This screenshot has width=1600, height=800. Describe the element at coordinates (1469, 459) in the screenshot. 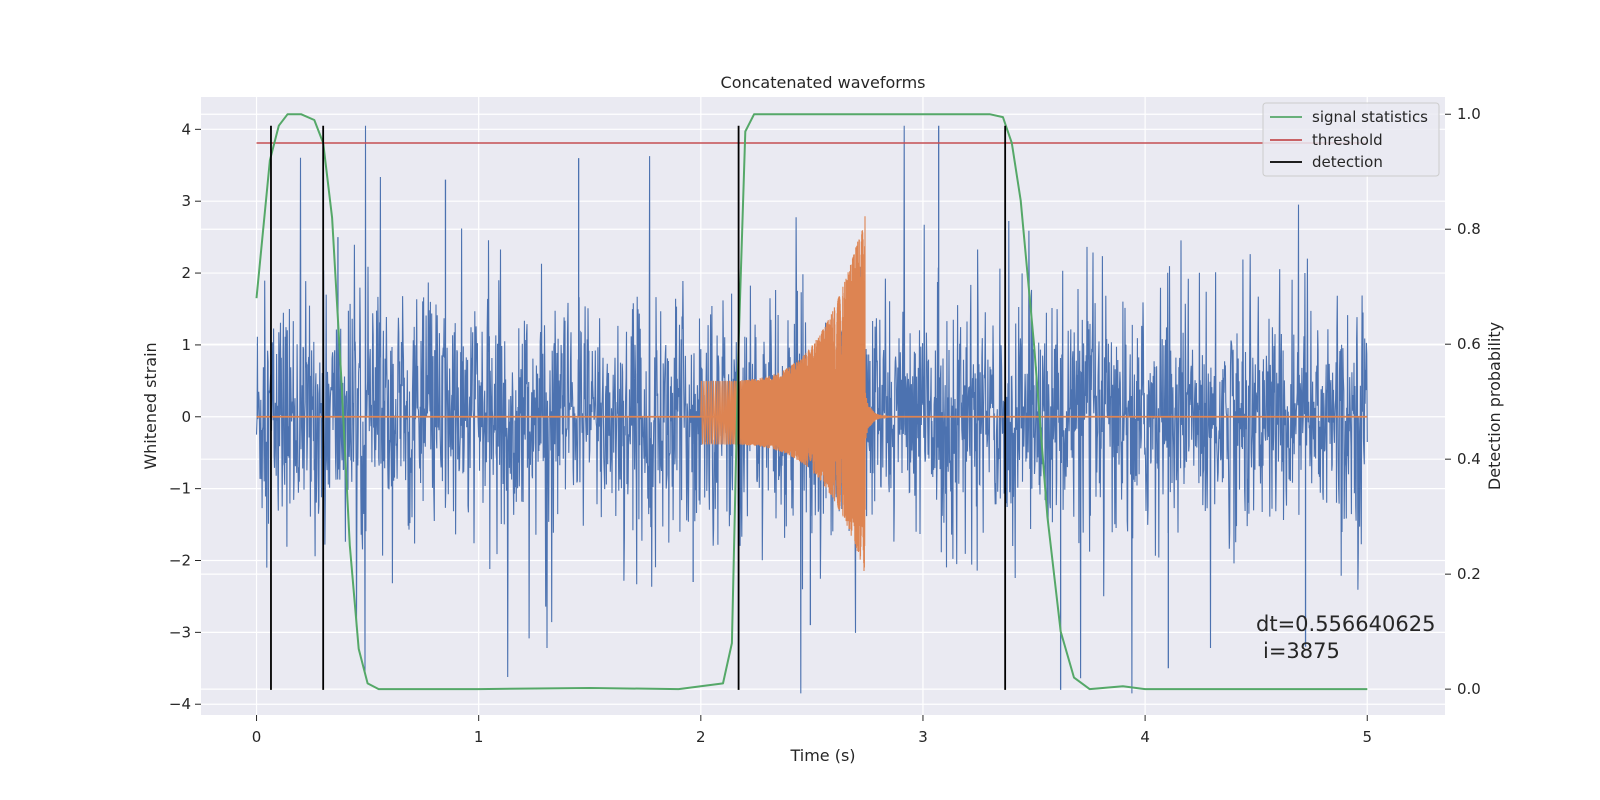

I see `y2-tick-label: 0.4` at that location.